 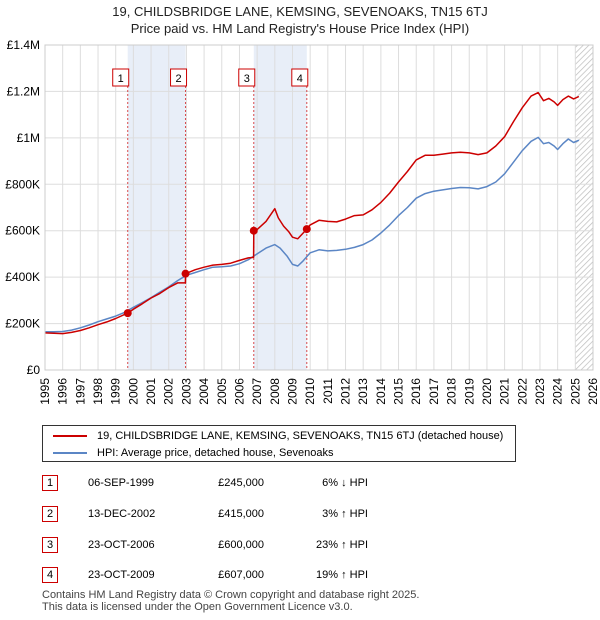 What do you see at coordinates (257, 391) in the screenshot?
I see `x-tick-label: 2007` at bounding box center [257, 391].